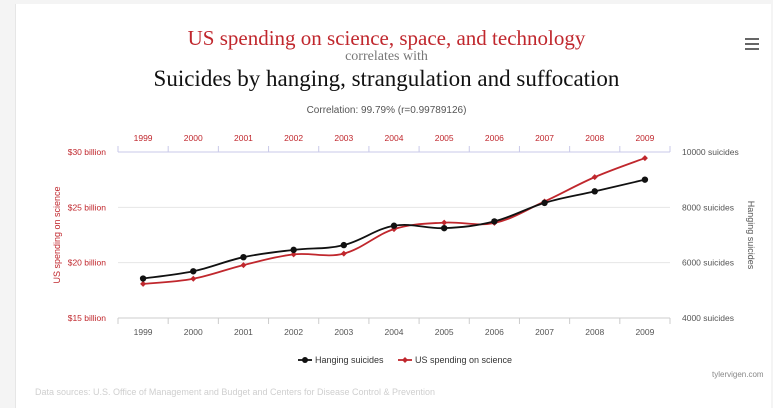  Describe the element at coordinates (386, 110) in the screenshot. I see `correlation-text: Correlation: 99.79% (r=0.99789126)` at that location.